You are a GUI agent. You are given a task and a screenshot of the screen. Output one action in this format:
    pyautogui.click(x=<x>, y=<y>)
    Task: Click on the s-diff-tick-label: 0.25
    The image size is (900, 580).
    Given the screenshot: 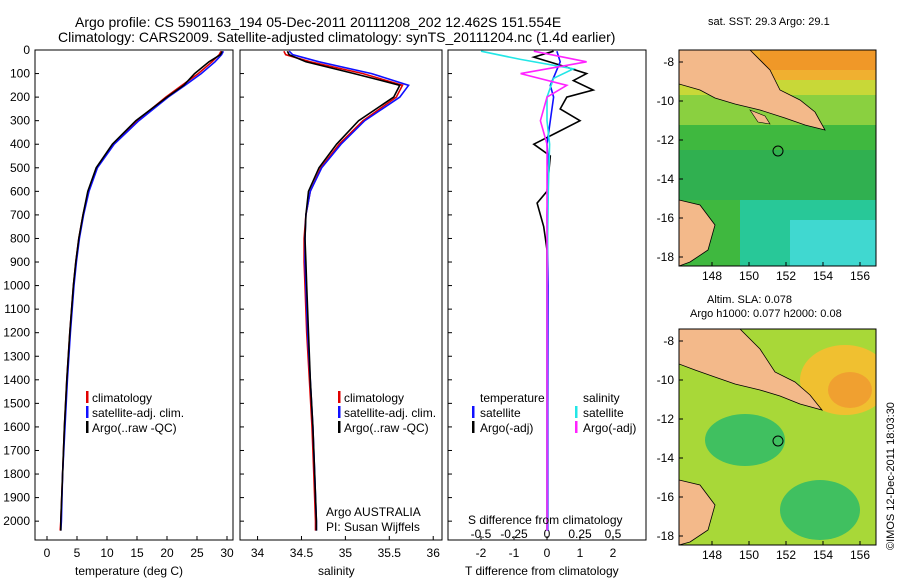 What is the action you would take?
    pyautogui.click(x=580, y=534)
    